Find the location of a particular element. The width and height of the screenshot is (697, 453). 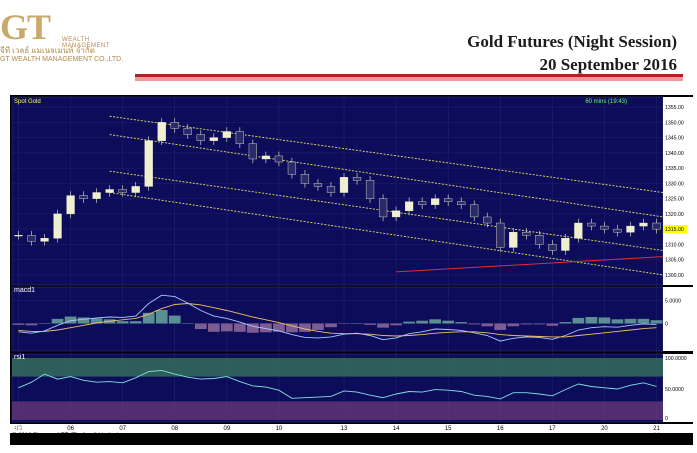

support-line is located at coordinates (530, 264).